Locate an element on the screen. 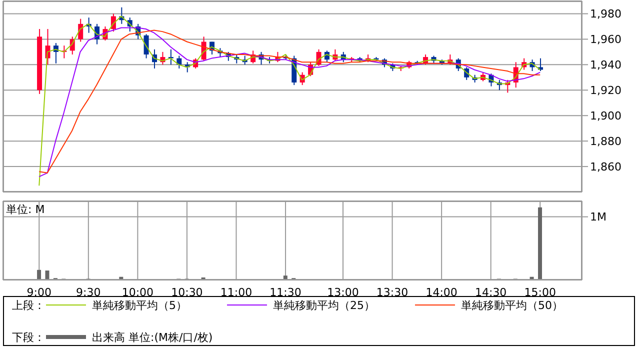 This screenshot has width=638, height=362. x-tick-label: 11:30 is located at coordinates (286, 292).